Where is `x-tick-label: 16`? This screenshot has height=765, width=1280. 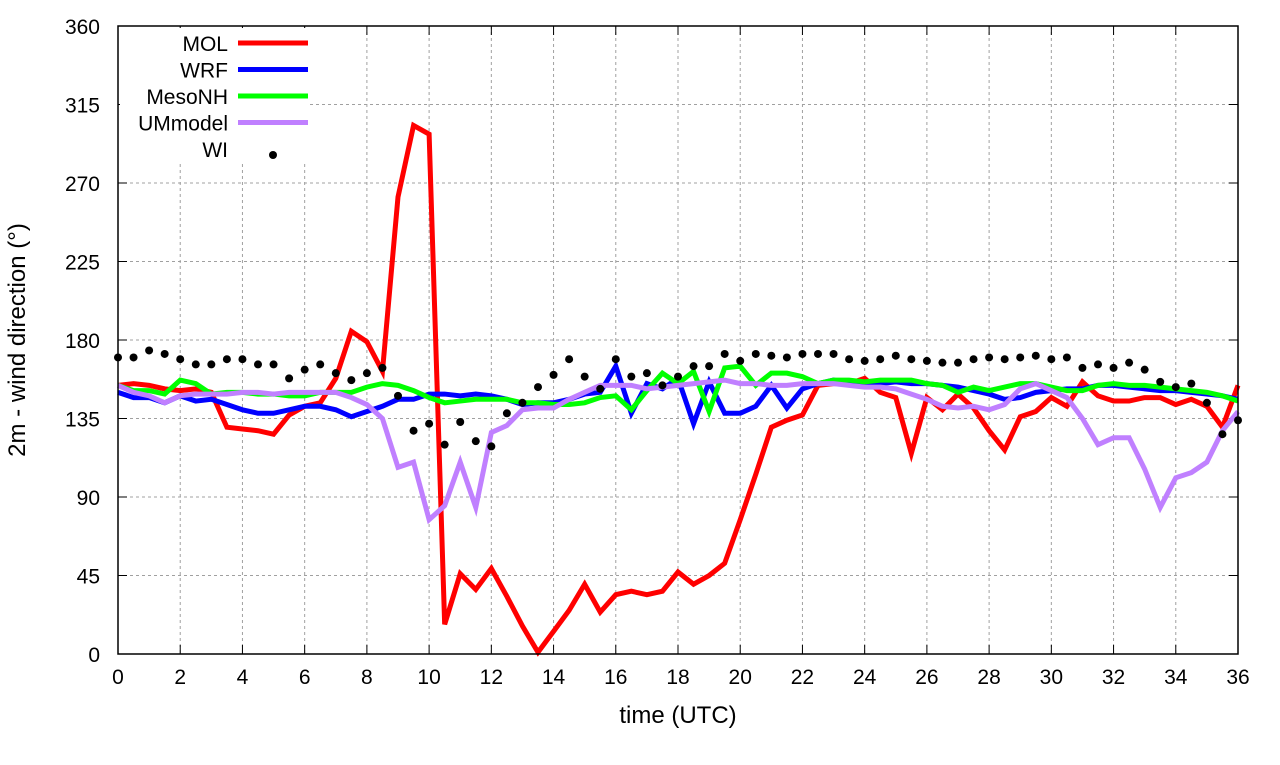 x-tick-label: 16 is located at coordinates (615, 677).